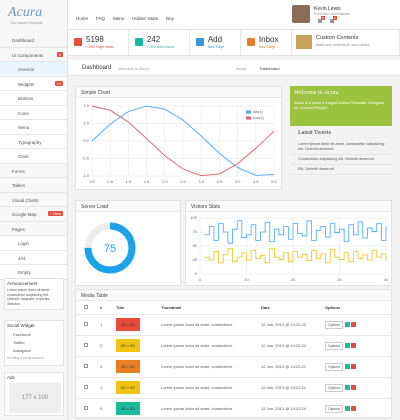  Describe the element at coordinates (24, 127) in the screenshot. I see `menu-label: Menu` at that location.